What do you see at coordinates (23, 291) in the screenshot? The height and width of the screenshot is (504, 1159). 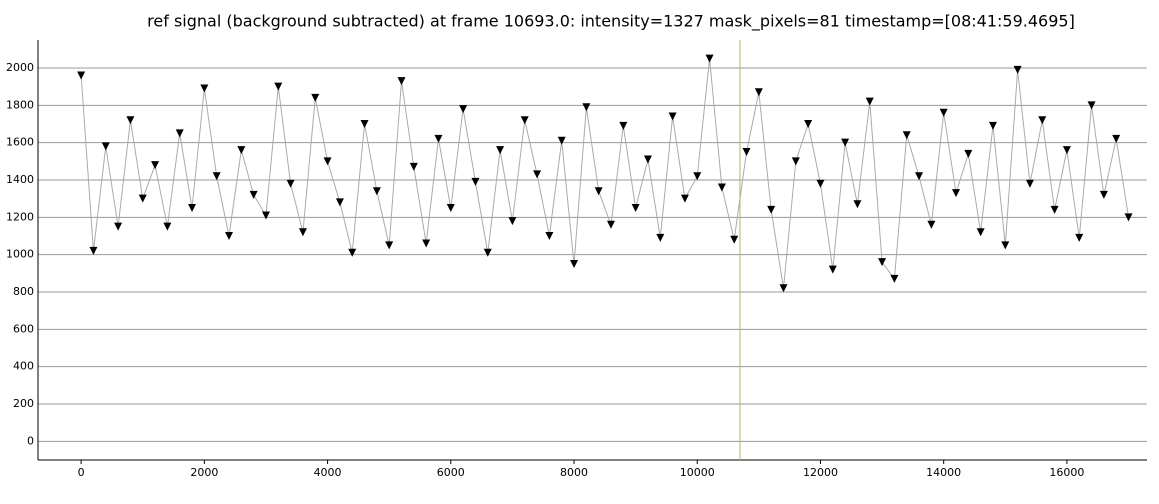 I see `y-tick-label: 800` at bounding box center [23, 291].